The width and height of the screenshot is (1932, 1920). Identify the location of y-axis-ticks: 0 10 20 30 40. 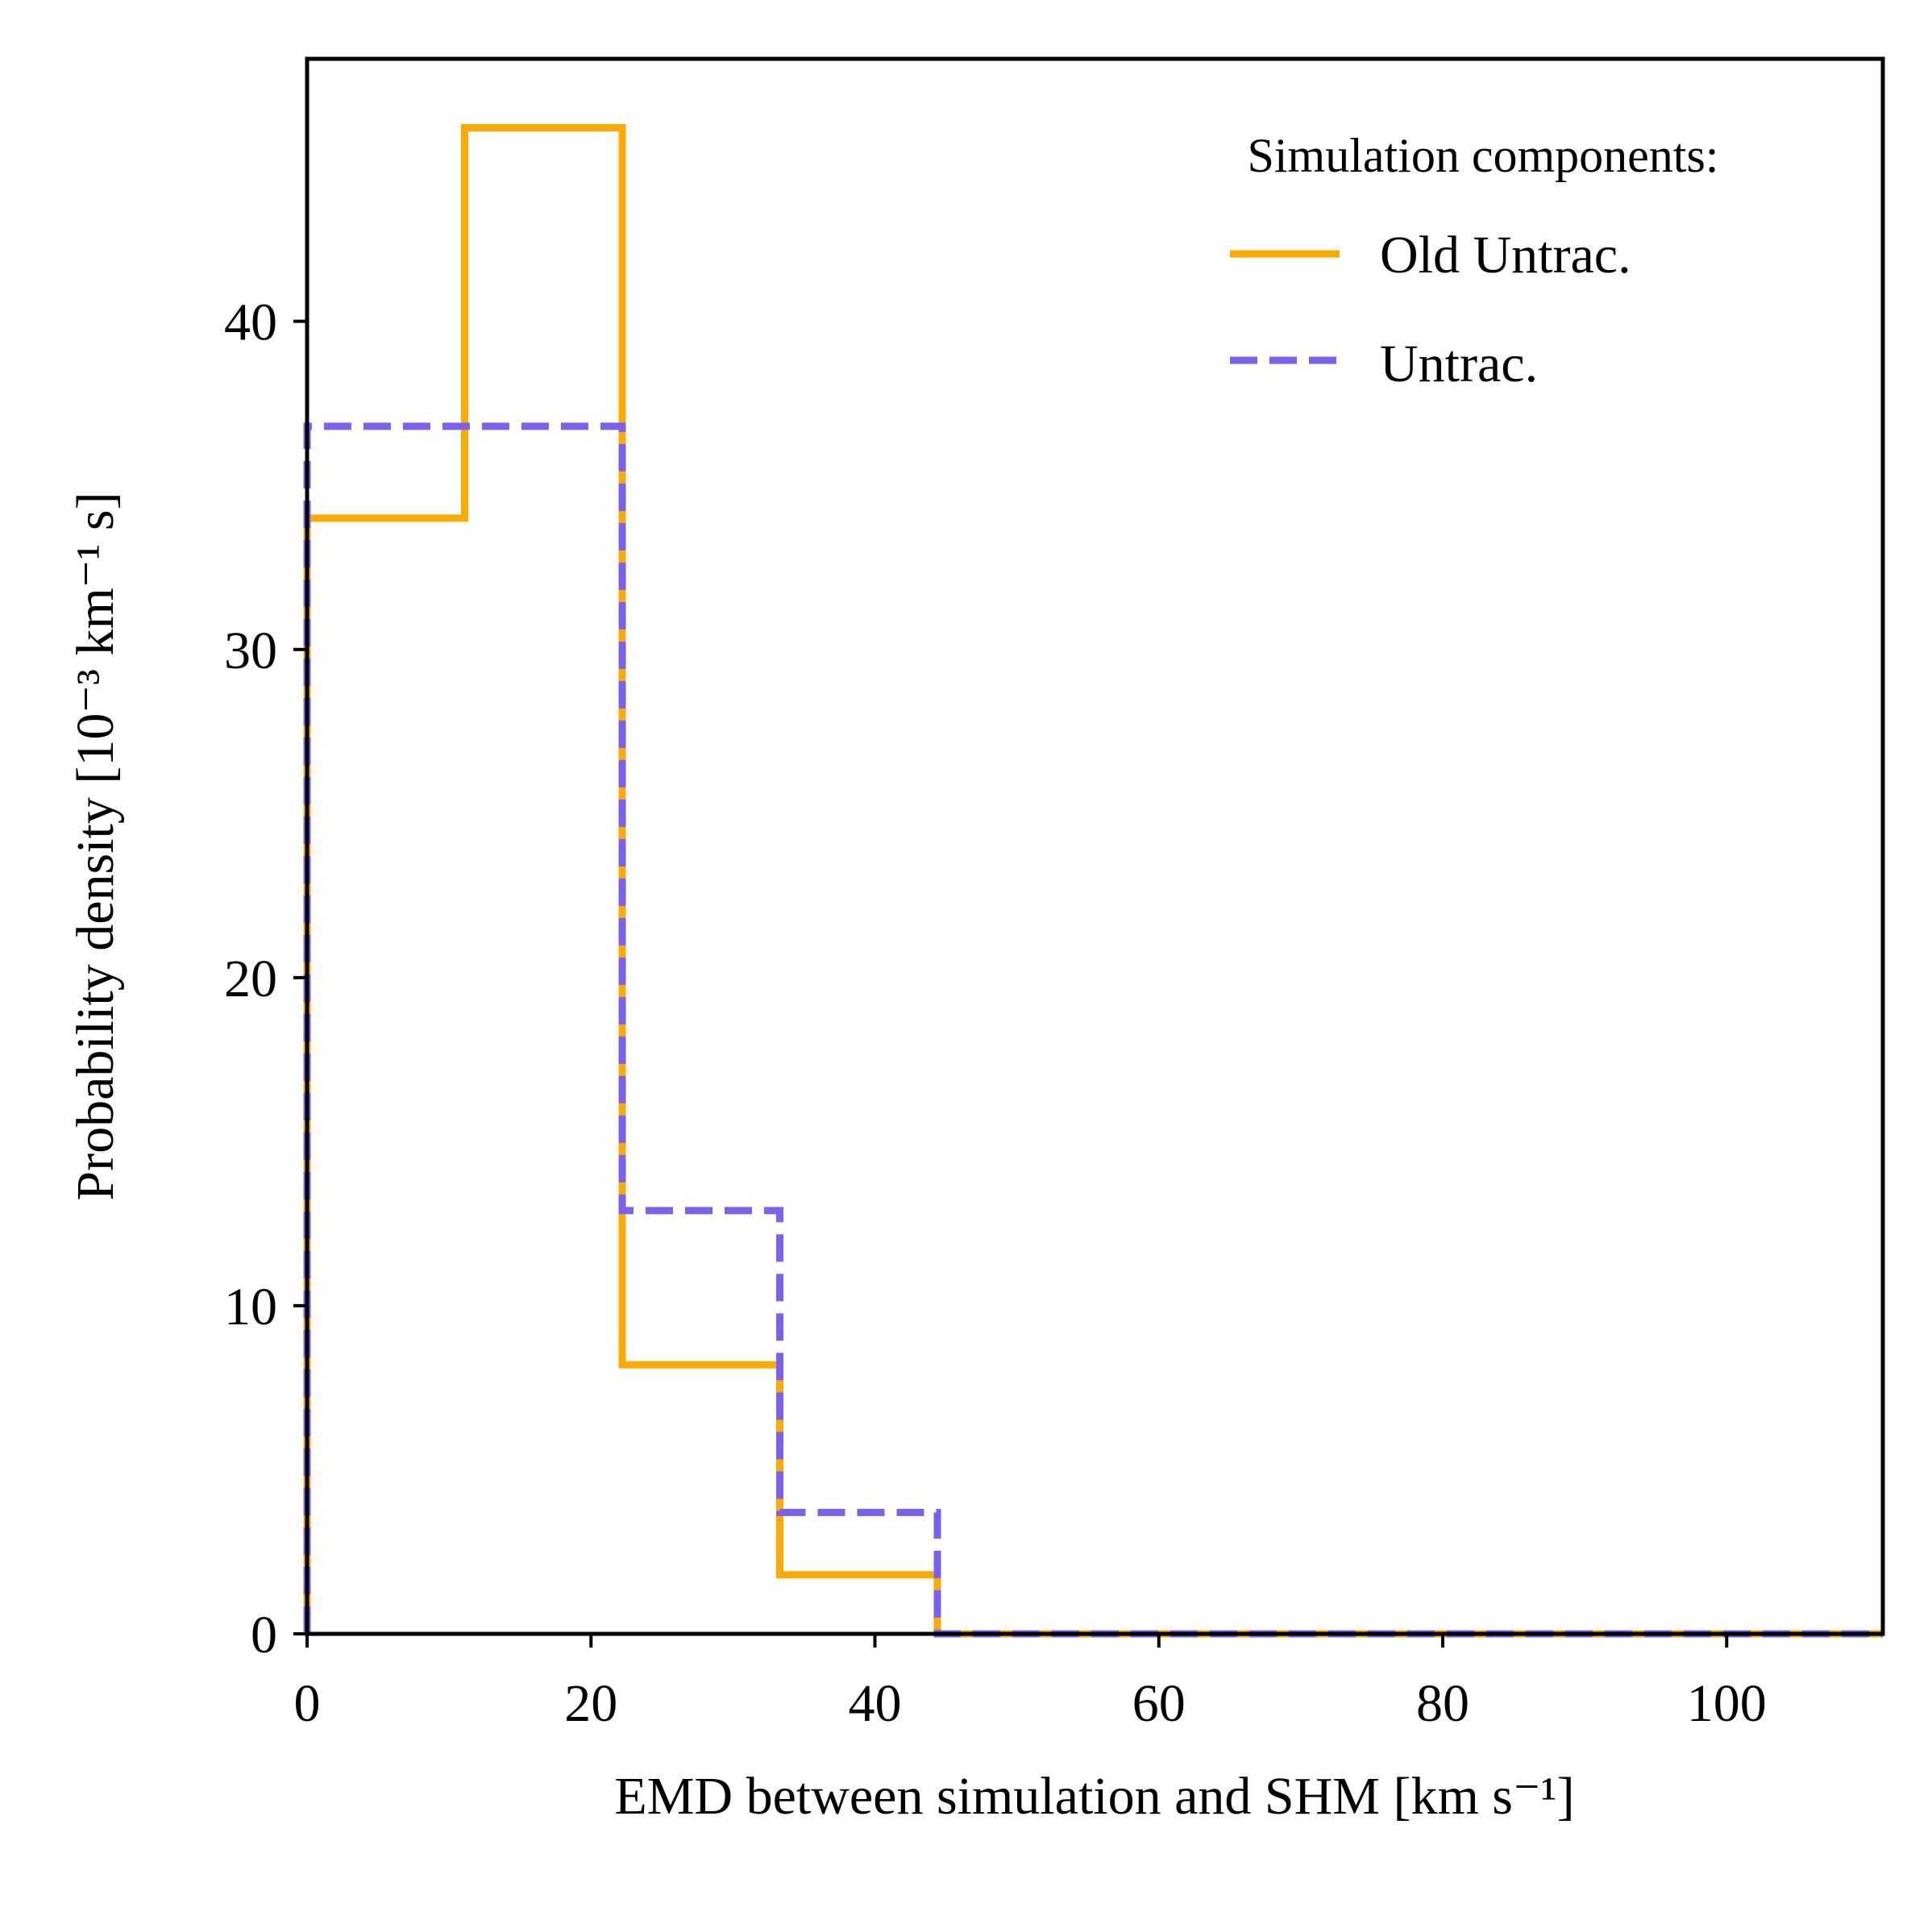
(265, 979).